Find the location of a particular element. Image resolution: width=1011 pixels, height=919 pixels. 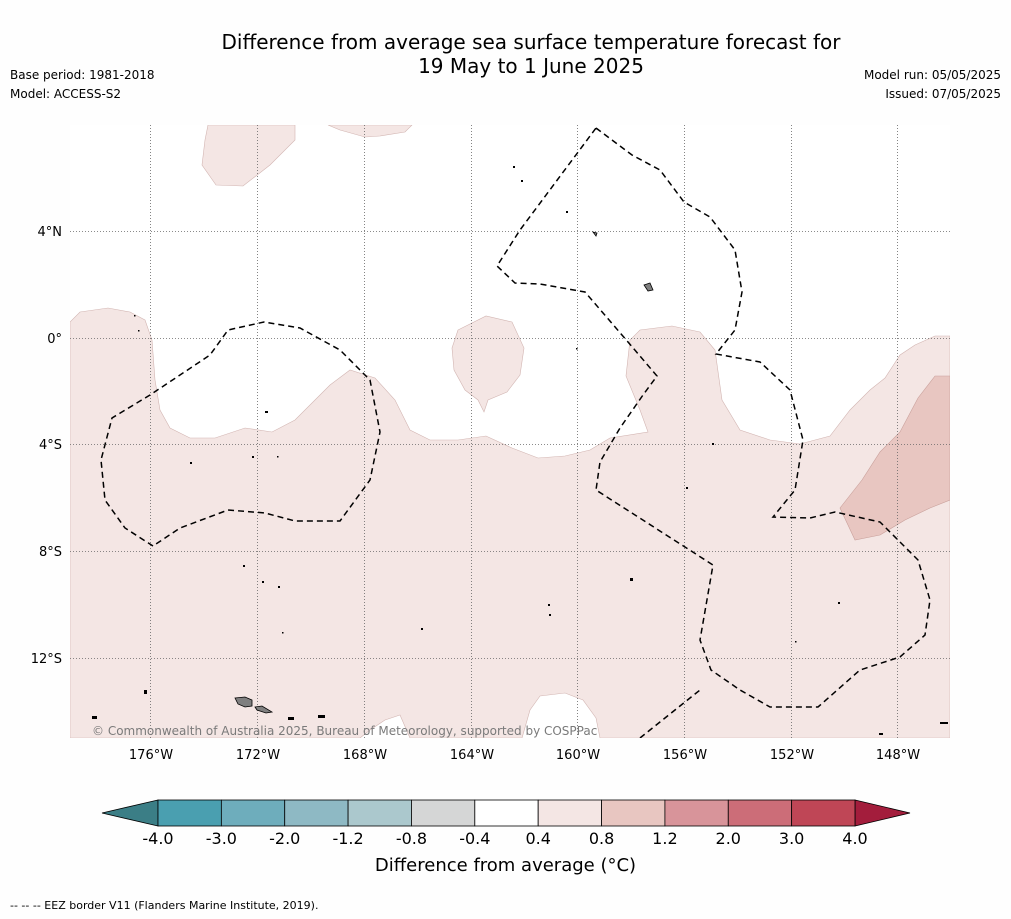

colorbar-tick-label: -0.4 is located at coordinates (474, 838).